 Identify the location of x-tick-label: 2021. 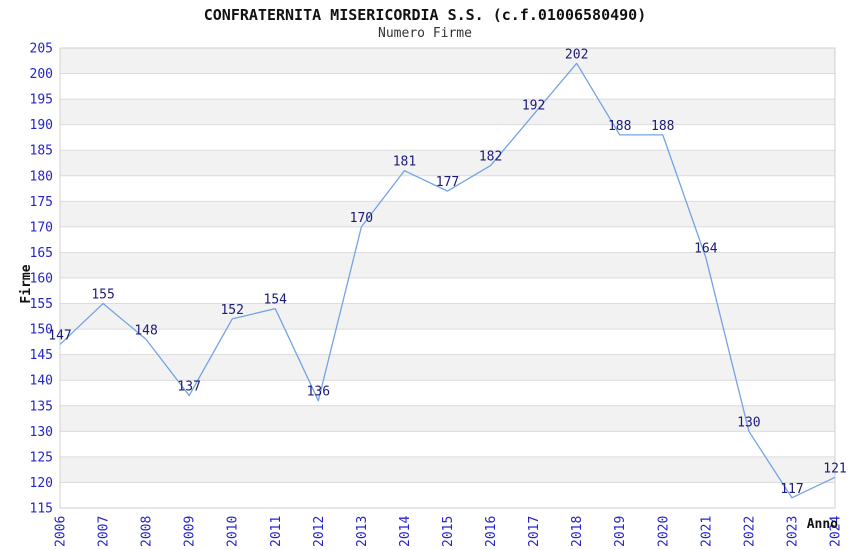
(706, 531).